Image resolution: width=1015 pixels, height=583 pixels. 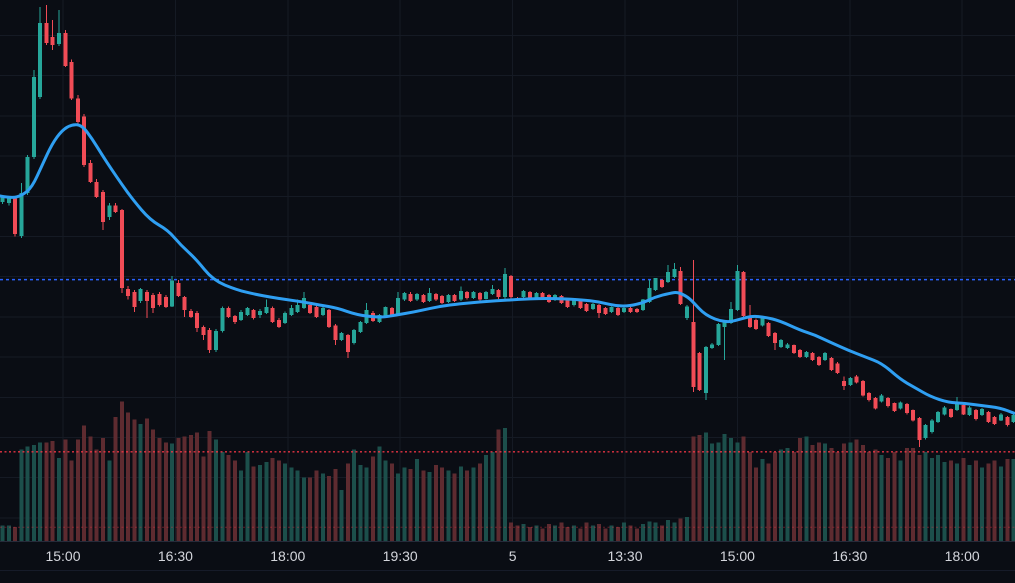 What do you see at coordinates (62, 556) in the screenshot?
I see `time-tick-label: 15:00` at bounding box center [62, 556].